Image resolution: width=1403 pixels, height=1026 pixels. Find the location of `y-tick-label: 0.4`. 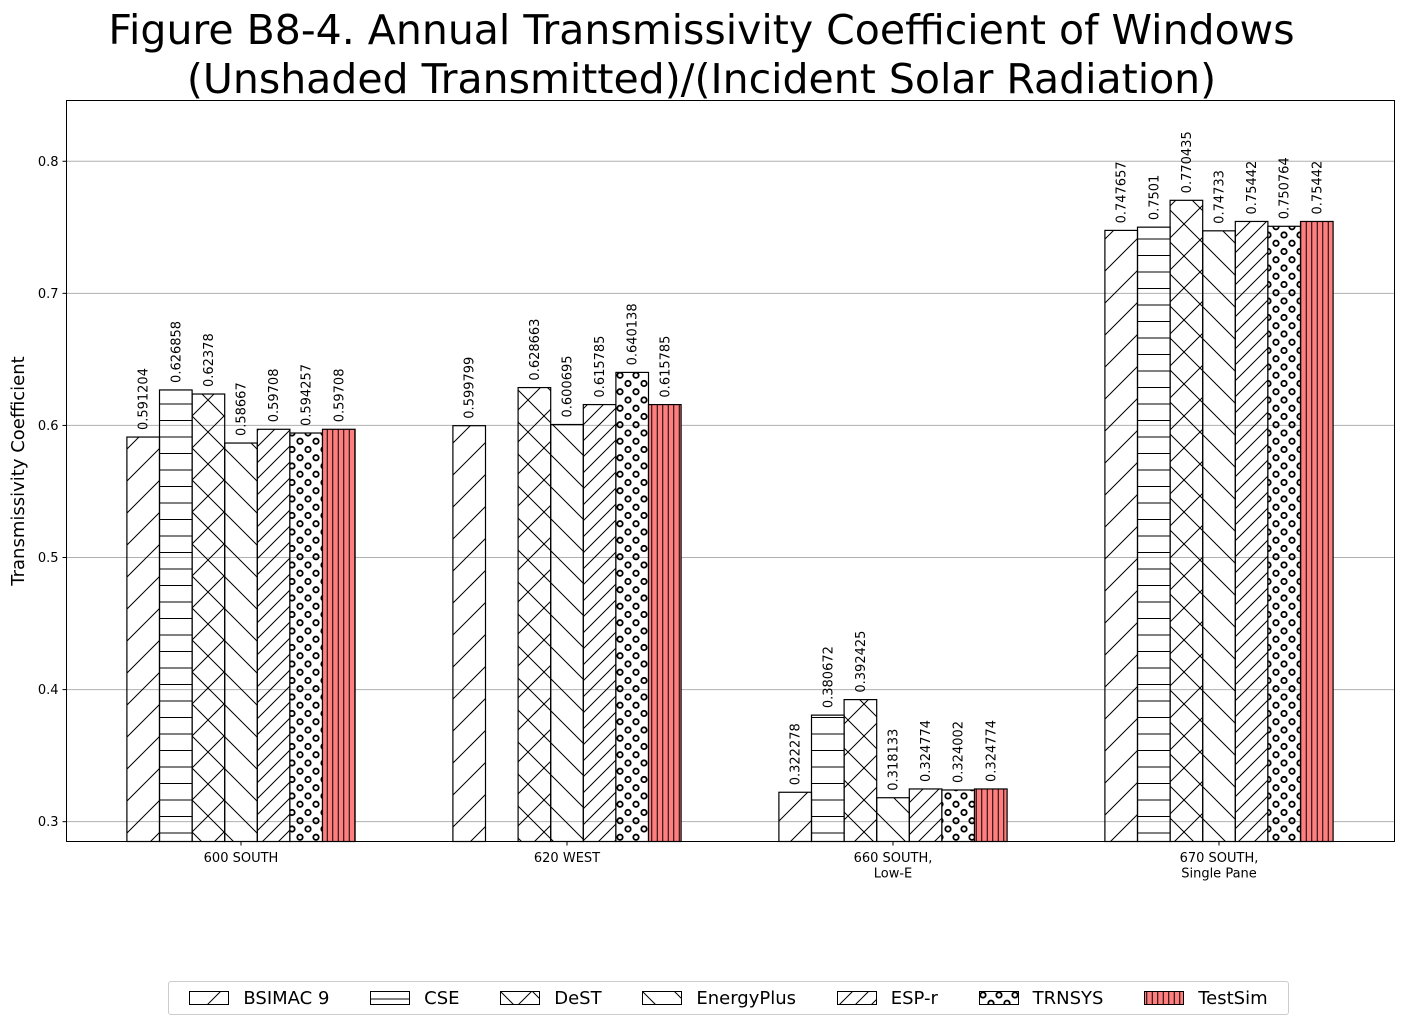

y-tick-label: 0.4 is located at coordinates (48, 690).